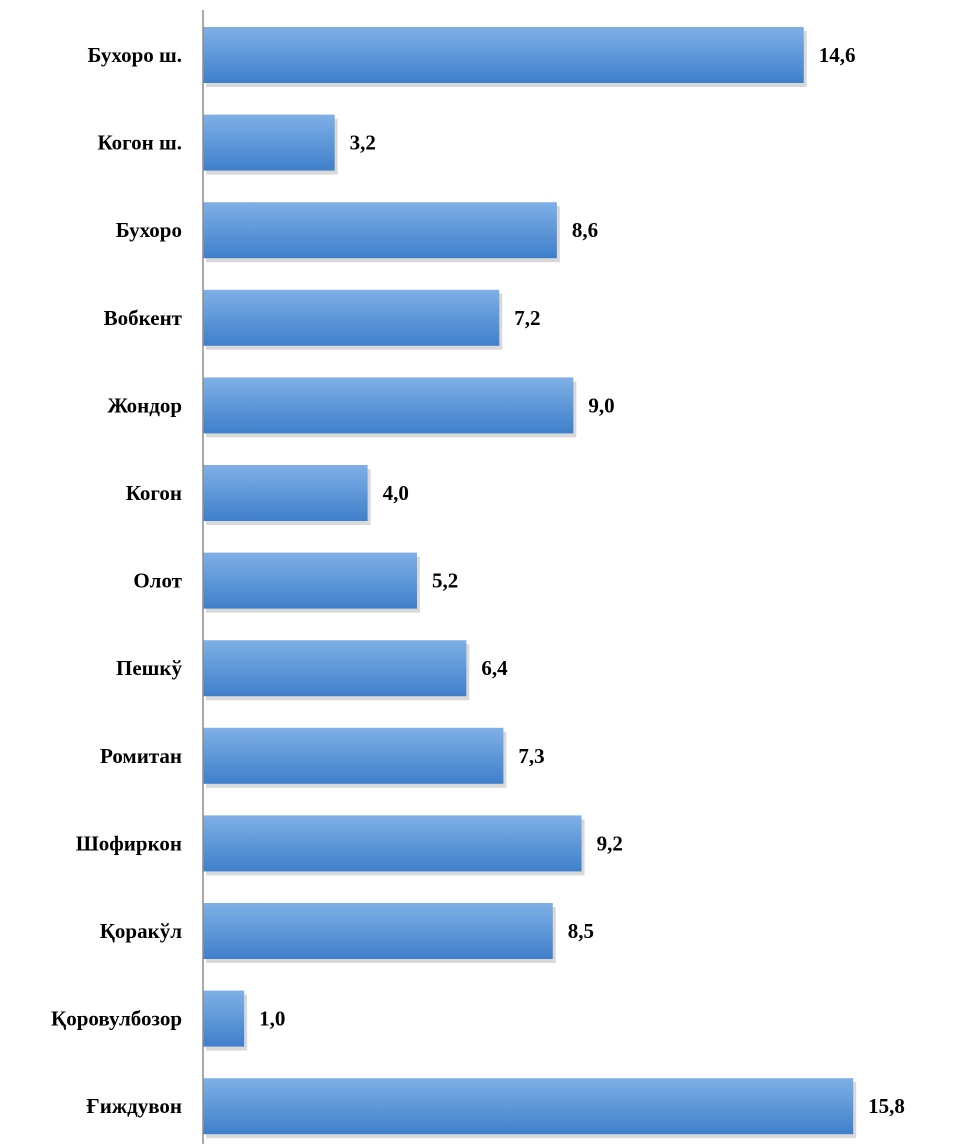  What do you see at coordinates (157, 581) in the screenshot?
I see `category-label: Олот` at bounding box center [157, 581].